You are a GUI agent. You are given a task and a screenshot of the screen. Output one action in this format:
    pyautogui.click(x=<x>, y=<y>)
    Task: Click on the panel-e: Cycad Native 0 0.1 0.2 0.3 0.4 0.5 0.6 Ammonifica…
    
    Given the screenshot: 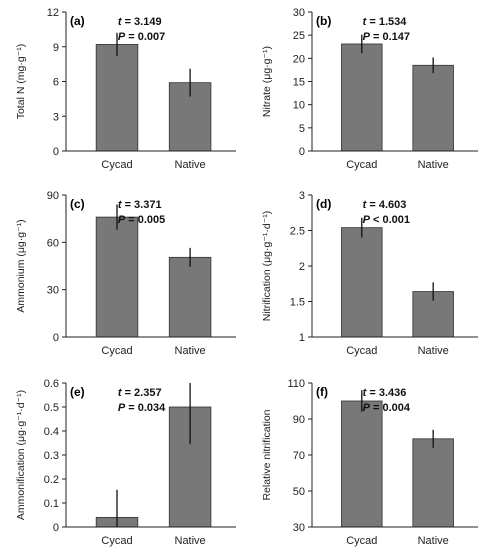 What is the action you would take?
    pyautogui.click(x=125, y=462)
    